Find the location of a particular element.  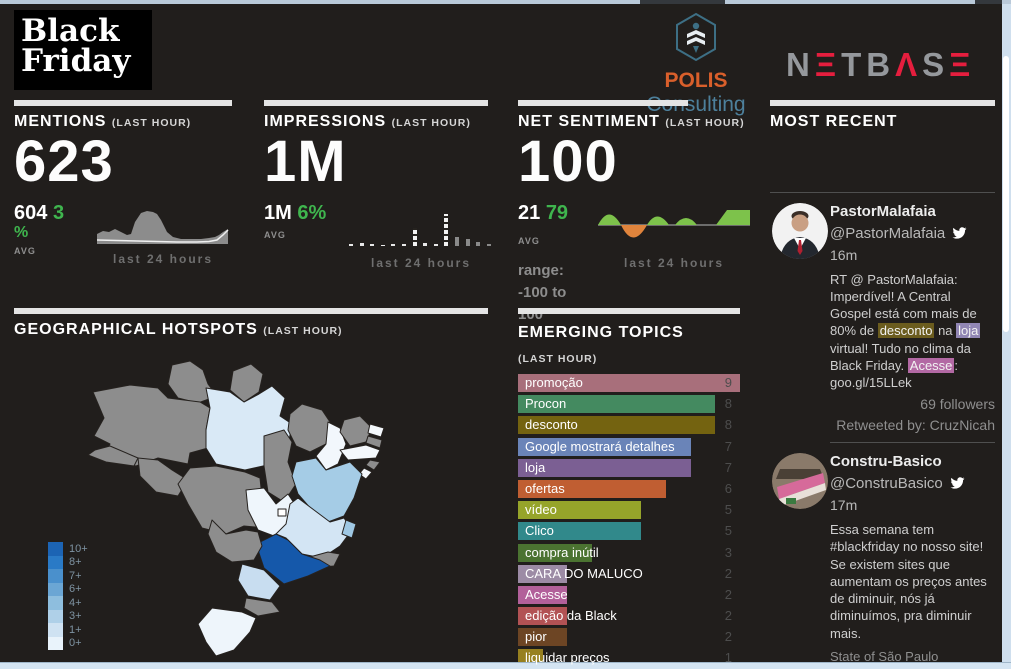

topic-label: CARA DO MALUCO is located at coordinates (584, 573).